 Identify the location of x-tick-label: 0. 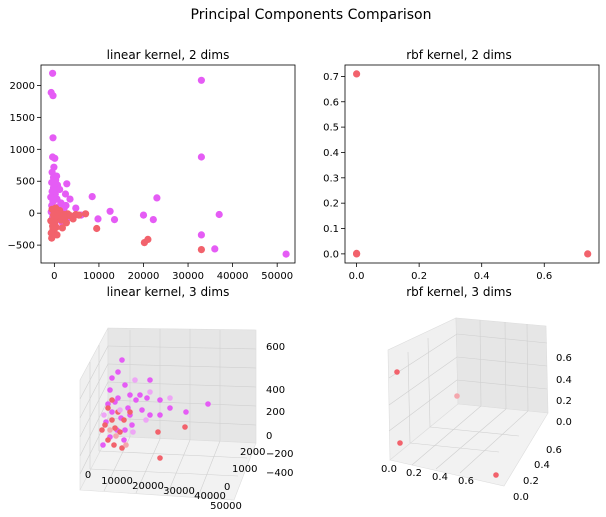
(54, 276).